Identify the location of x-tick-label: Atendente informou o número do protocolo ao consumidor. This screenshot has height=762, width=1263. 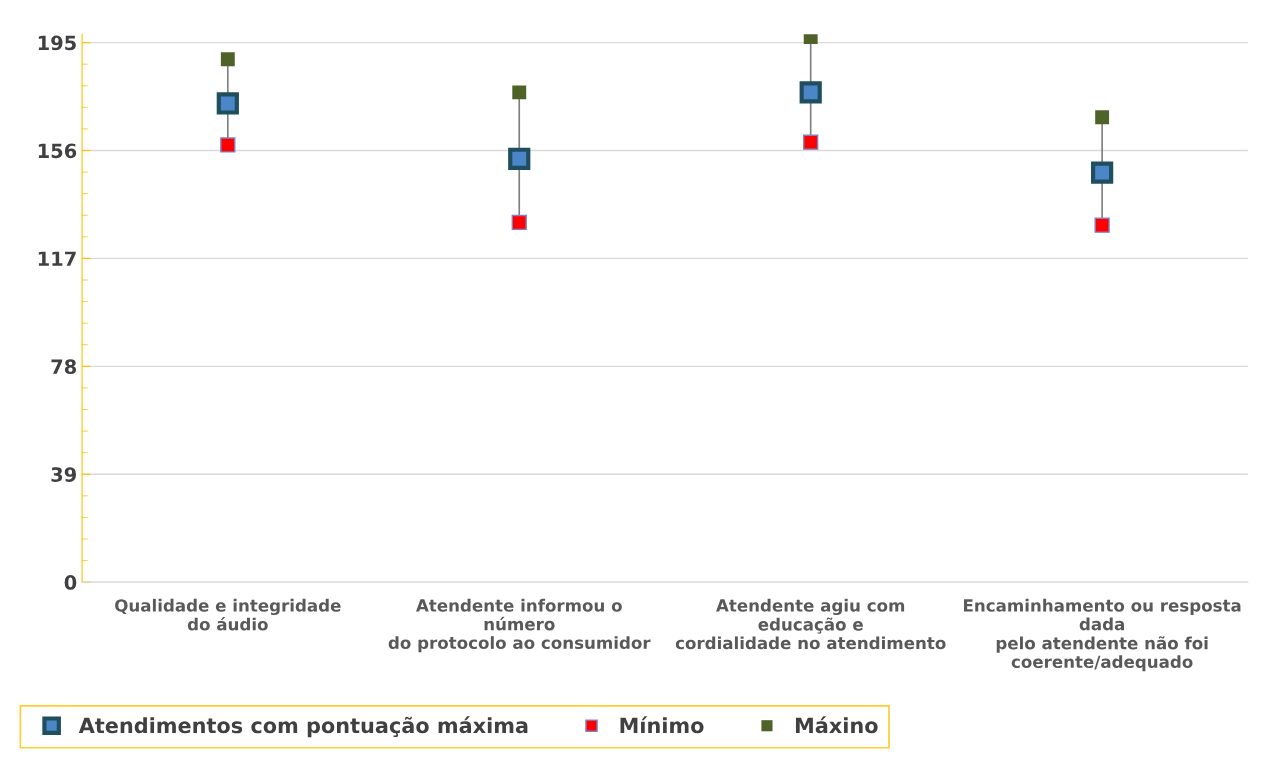
(519, 625).